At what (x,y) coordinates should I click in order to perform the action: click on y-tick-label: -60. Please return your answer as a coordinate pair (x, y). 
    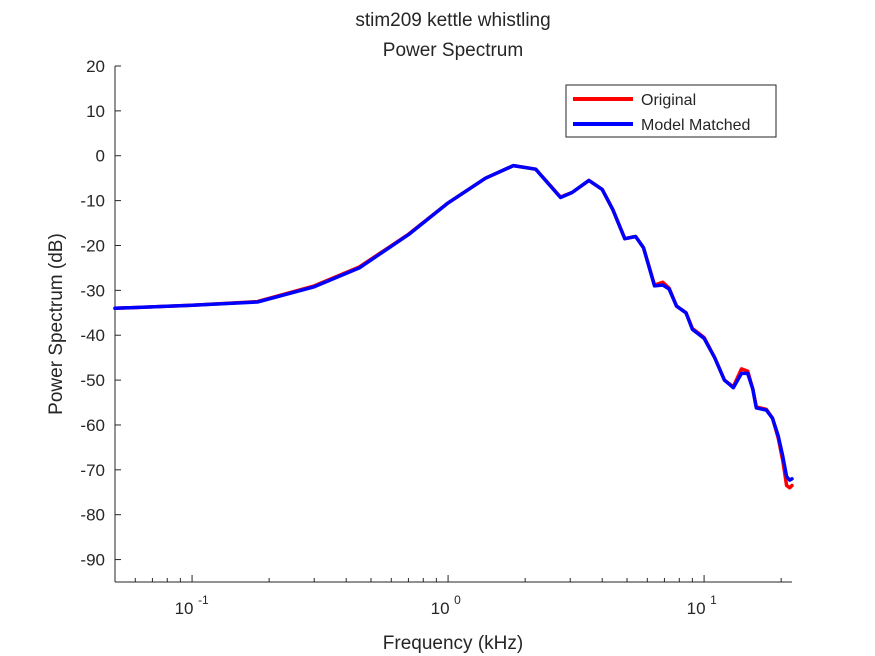
    Looking at the image, I should click on (92, 425).